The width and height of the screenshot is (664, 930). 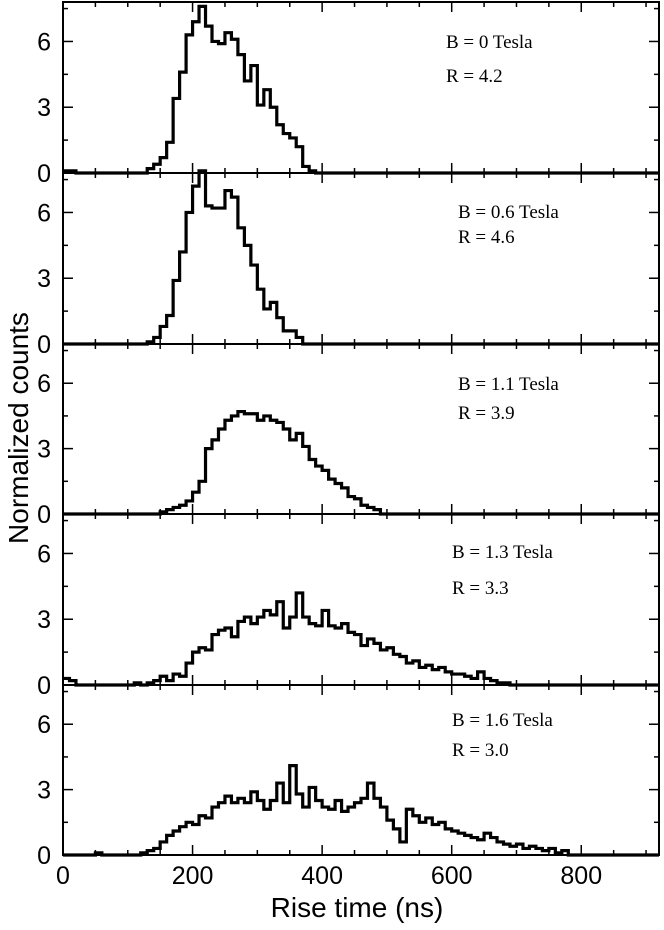 What do you see at coordinates (581, 876) in the screenshot?
I see `x-tick-label: 800` at bounding box center [581, 876].